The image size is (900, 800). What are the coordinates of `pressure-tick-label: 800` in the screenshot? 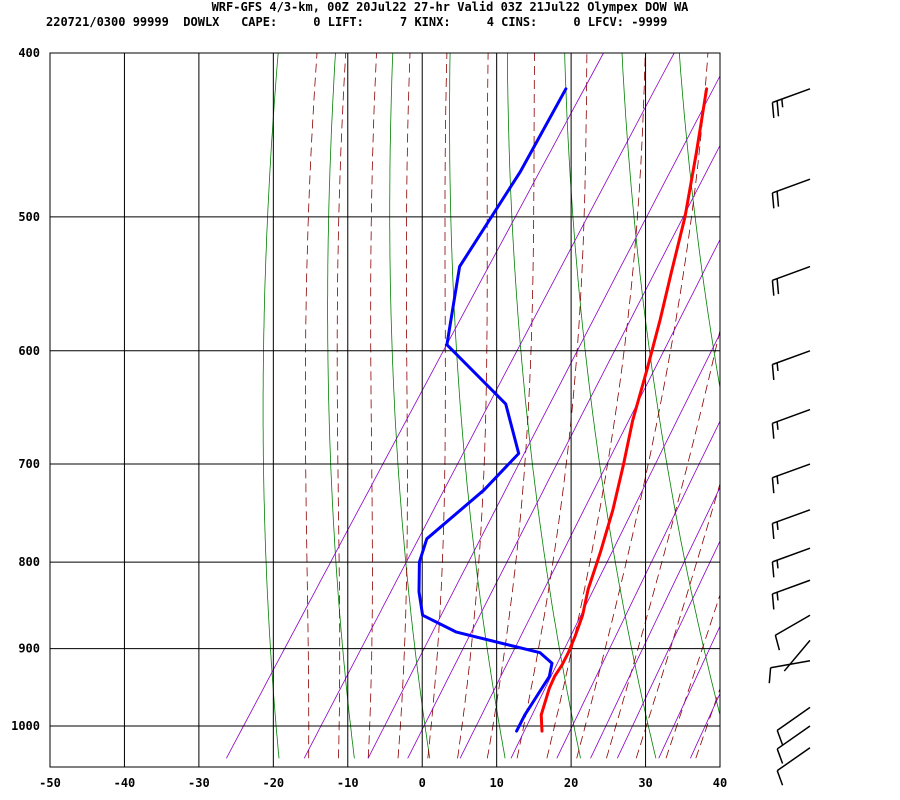 It's located at (29, 562).